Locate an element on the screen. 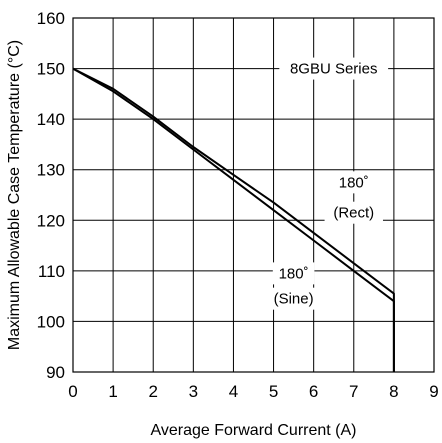 Image resolution: width=442 pixels, height=443 pixels. y-tick-label: 150 is located at coordinates (51, 69).